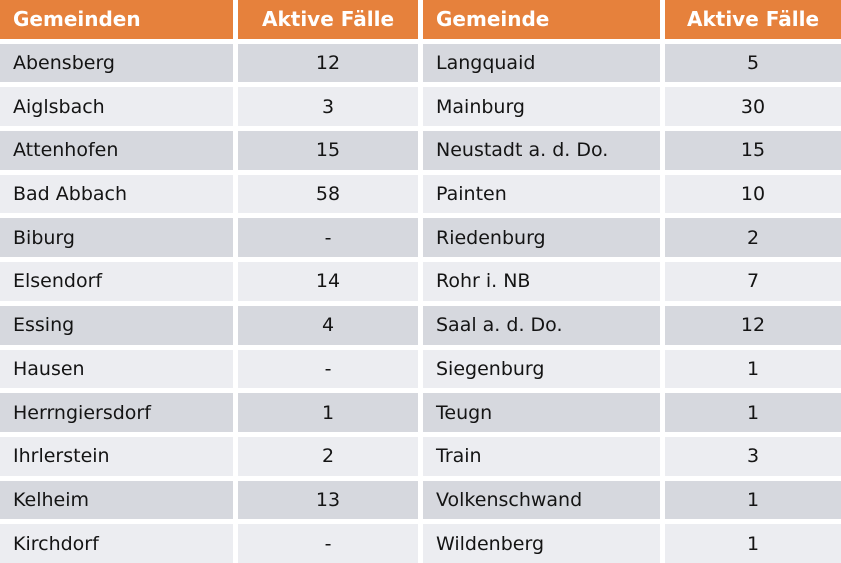 The width and height of the screenshot is (841, 563). I want to click on municipality-name: Riedenburg, so click(541, 238).